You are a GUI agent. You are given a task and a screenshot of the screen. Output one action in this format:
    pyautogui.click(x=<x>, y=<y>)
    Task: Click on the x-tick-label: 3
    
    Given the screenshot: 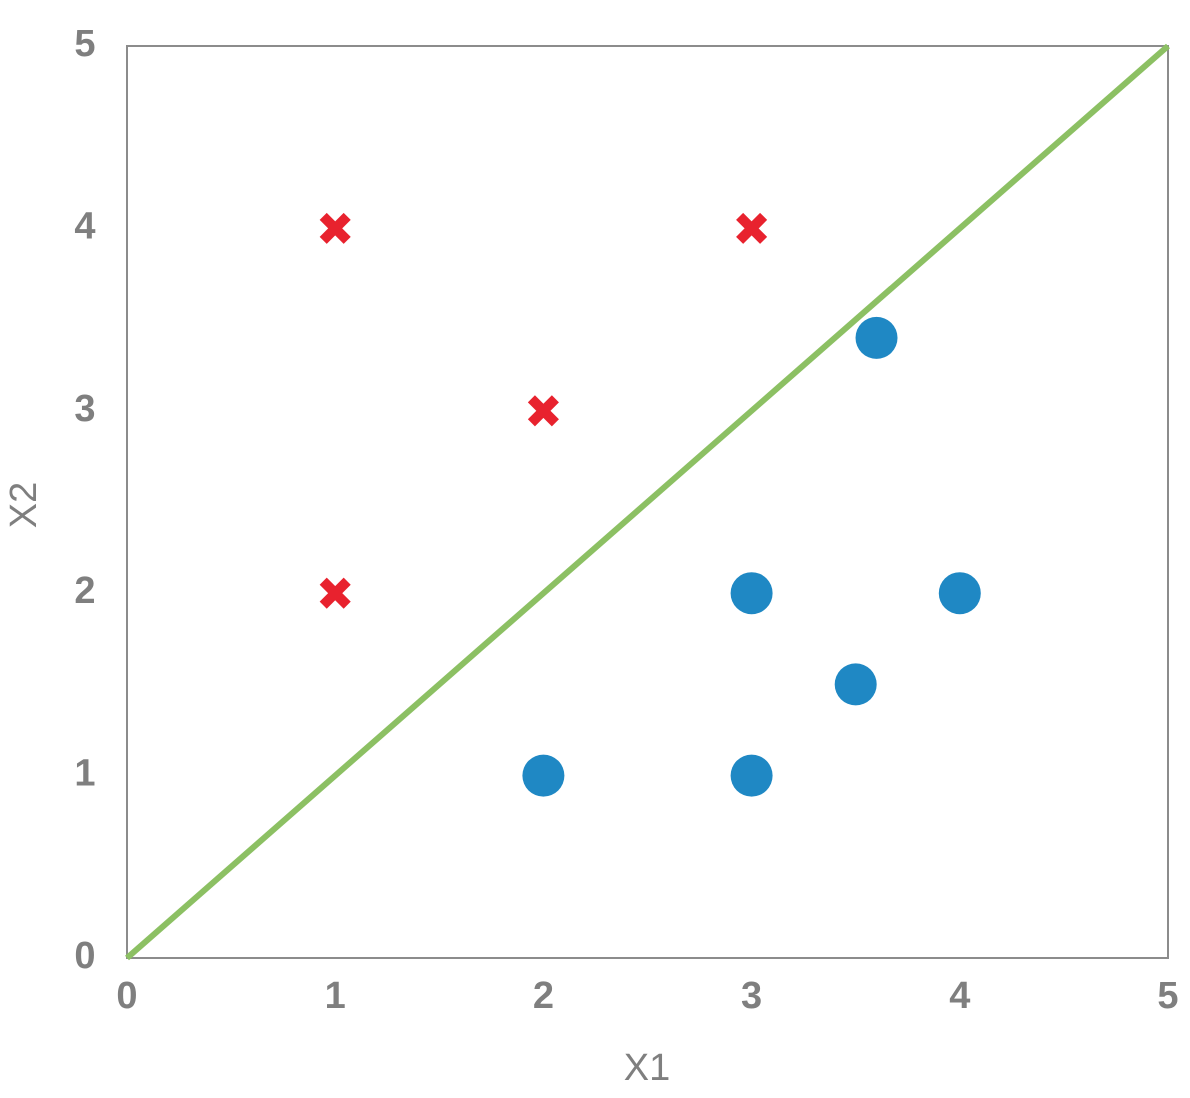 What is the action you would take?
    pyautogui.click(x=751, y=996)
    